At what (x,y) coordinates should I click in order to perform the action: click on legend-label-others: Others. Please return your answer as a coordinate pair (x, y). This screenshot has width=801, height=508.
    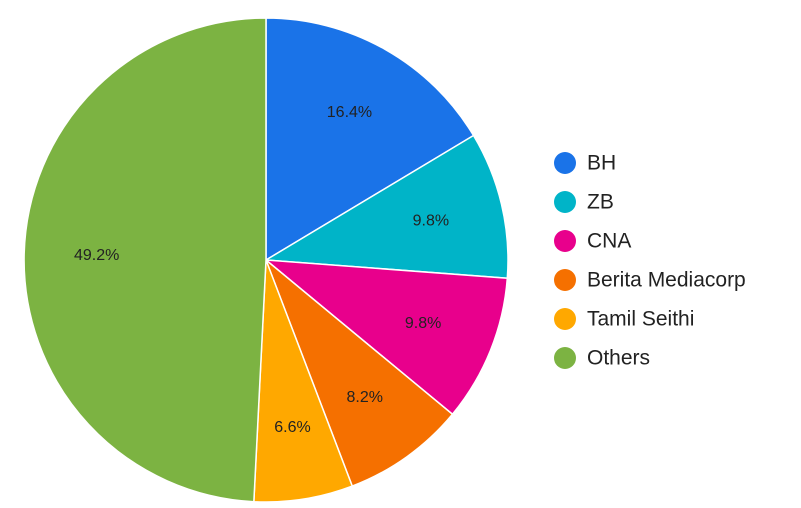
    Looking at the image, I should click on (618, 358).